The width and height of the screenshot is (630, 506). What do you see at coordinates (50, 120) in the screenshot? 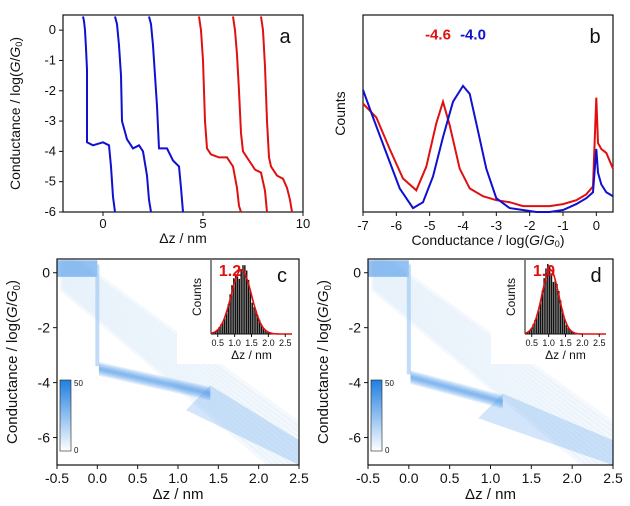
I see `panel-a-ytick-label: -3` at bounding box center [50, 120].